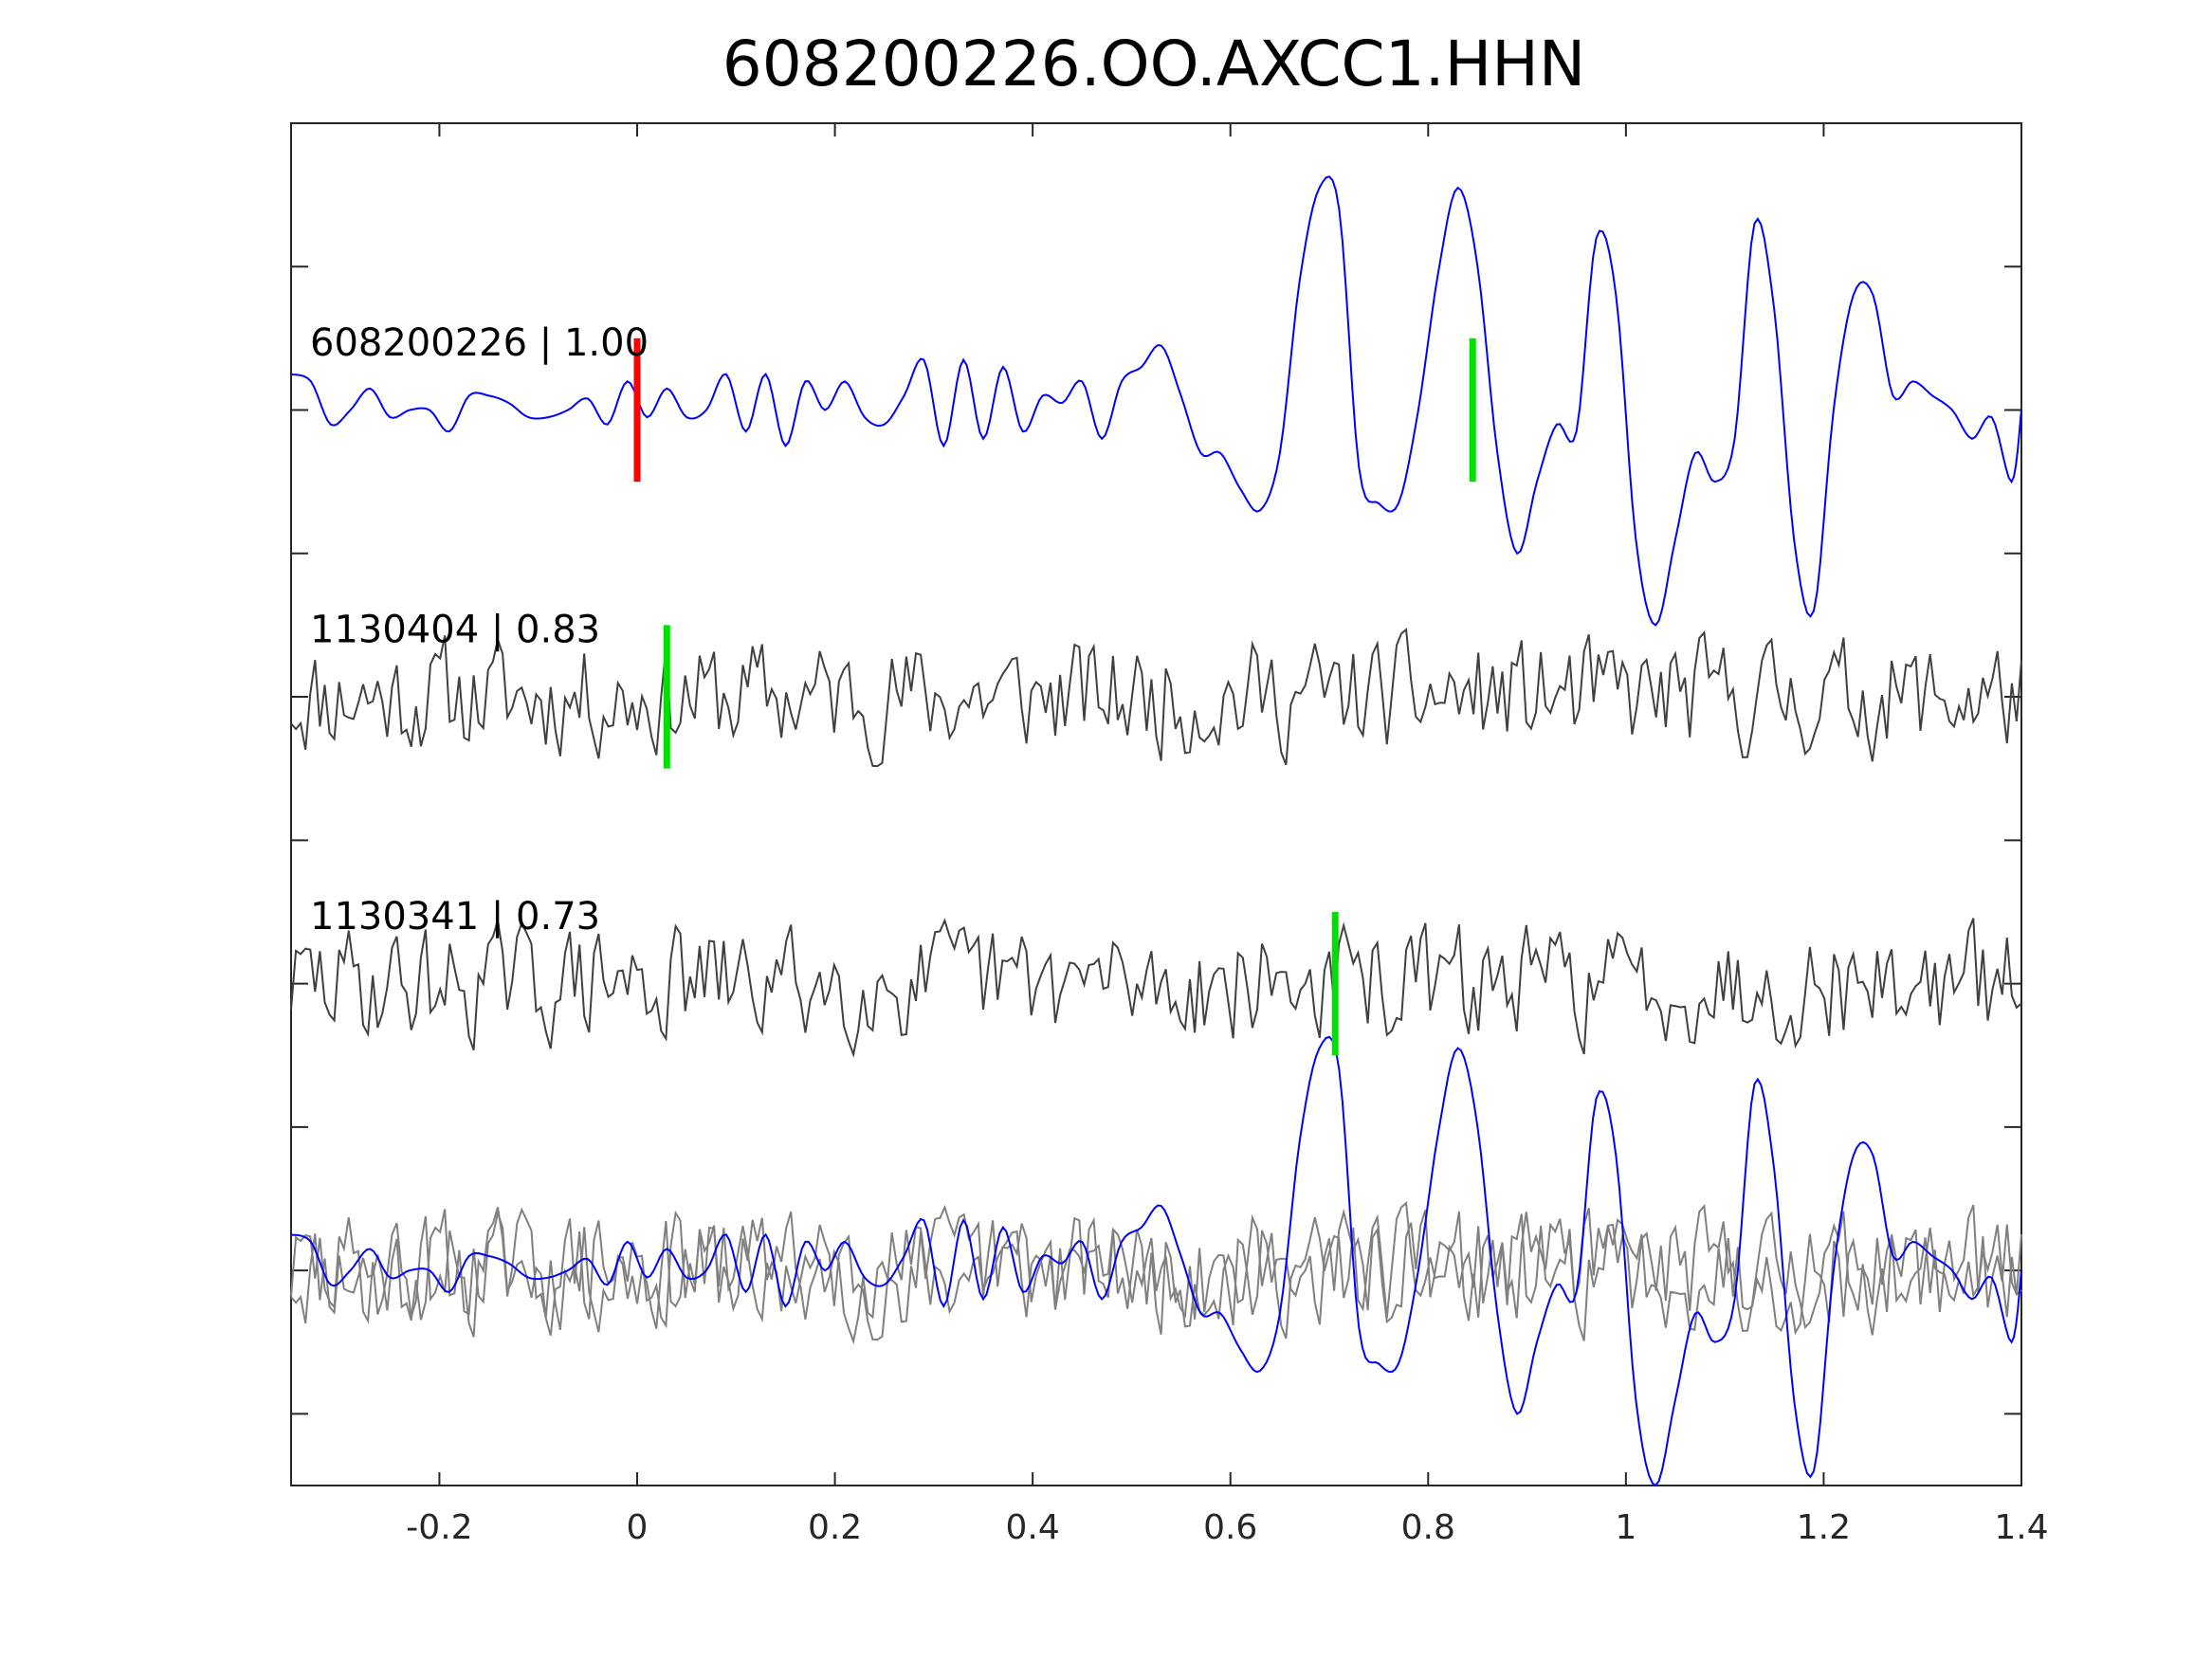 The height and width of the screenshot is (1659, 2212). What do you see at coordinates (439, 1527) in the screenshot?
I see `x-tick-label: -0.2` at bounding box center [439, 1527].